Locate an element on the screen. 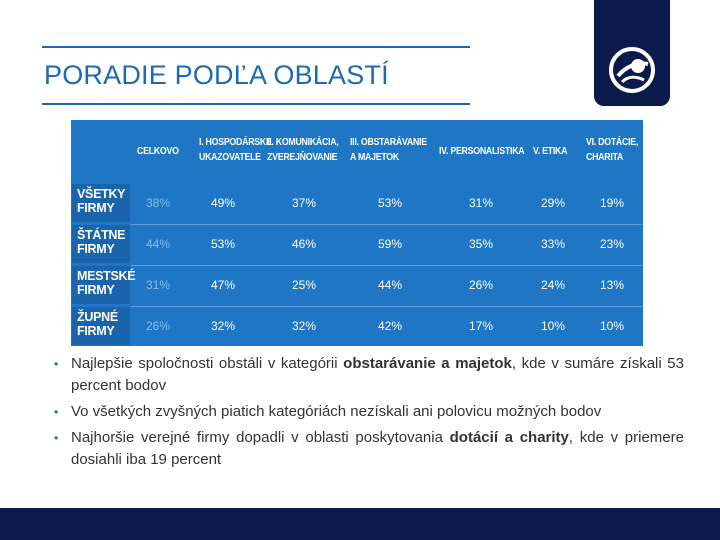  row-label: ŠTÁTNE FIRMY is located at coordinates (101, 244).